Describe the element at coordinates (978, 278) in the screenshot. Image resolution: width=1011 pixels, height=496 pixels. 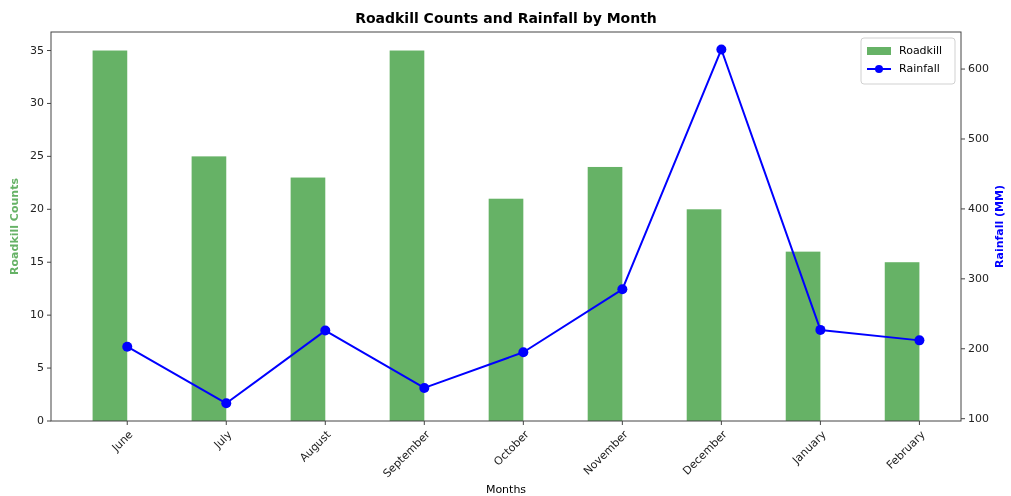
I see `y2-tick-label: 300` at that location.